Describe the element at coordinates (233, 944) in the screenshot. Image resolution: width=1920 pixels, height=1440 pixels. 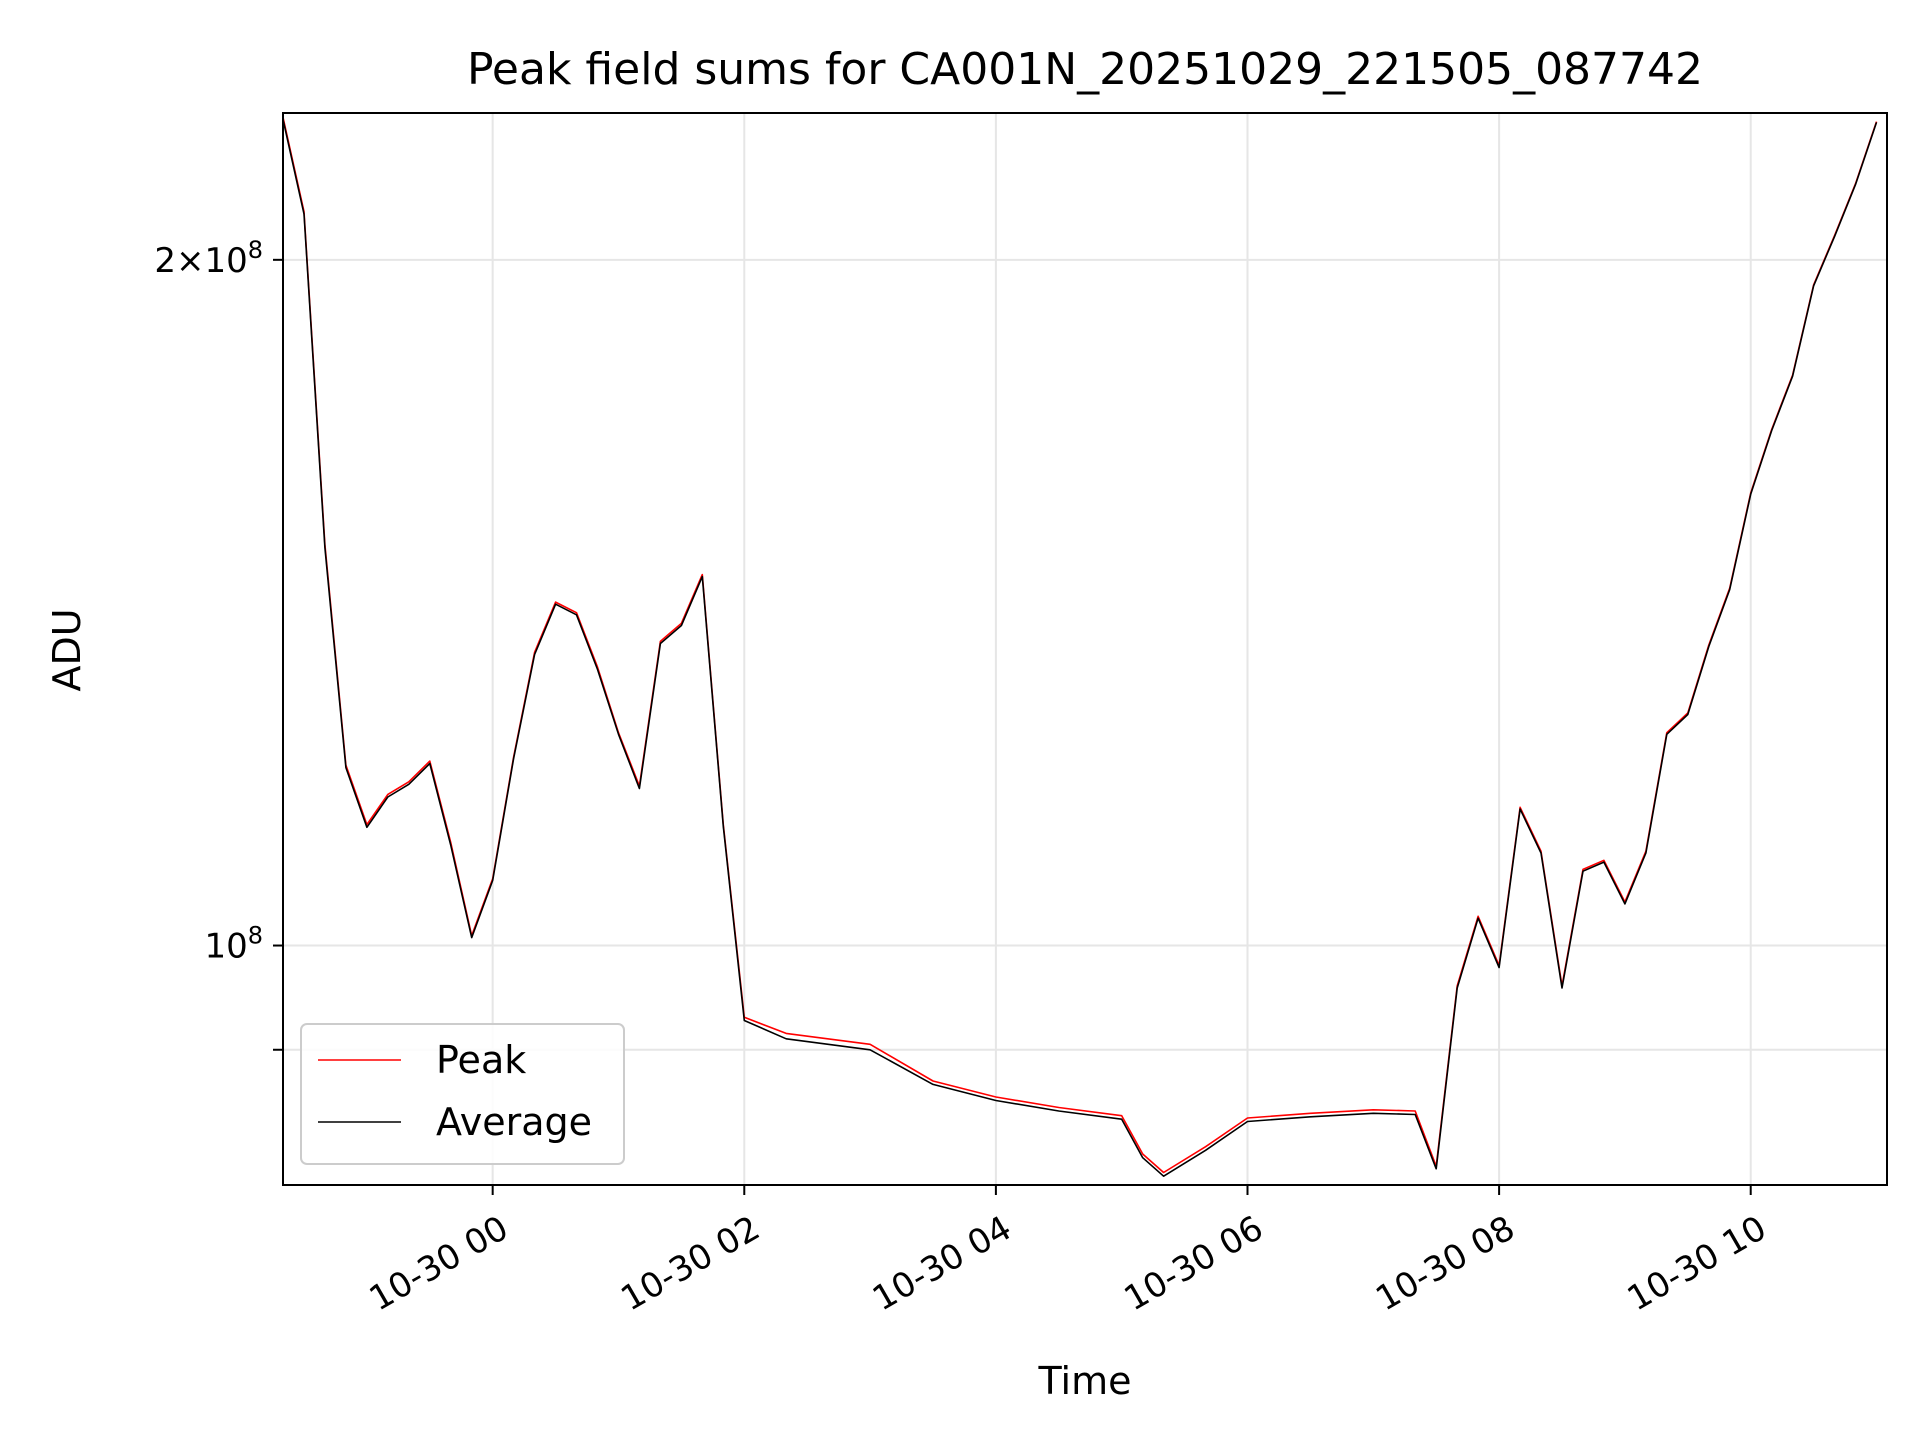
I see `y-tick-label: 108` at that location.